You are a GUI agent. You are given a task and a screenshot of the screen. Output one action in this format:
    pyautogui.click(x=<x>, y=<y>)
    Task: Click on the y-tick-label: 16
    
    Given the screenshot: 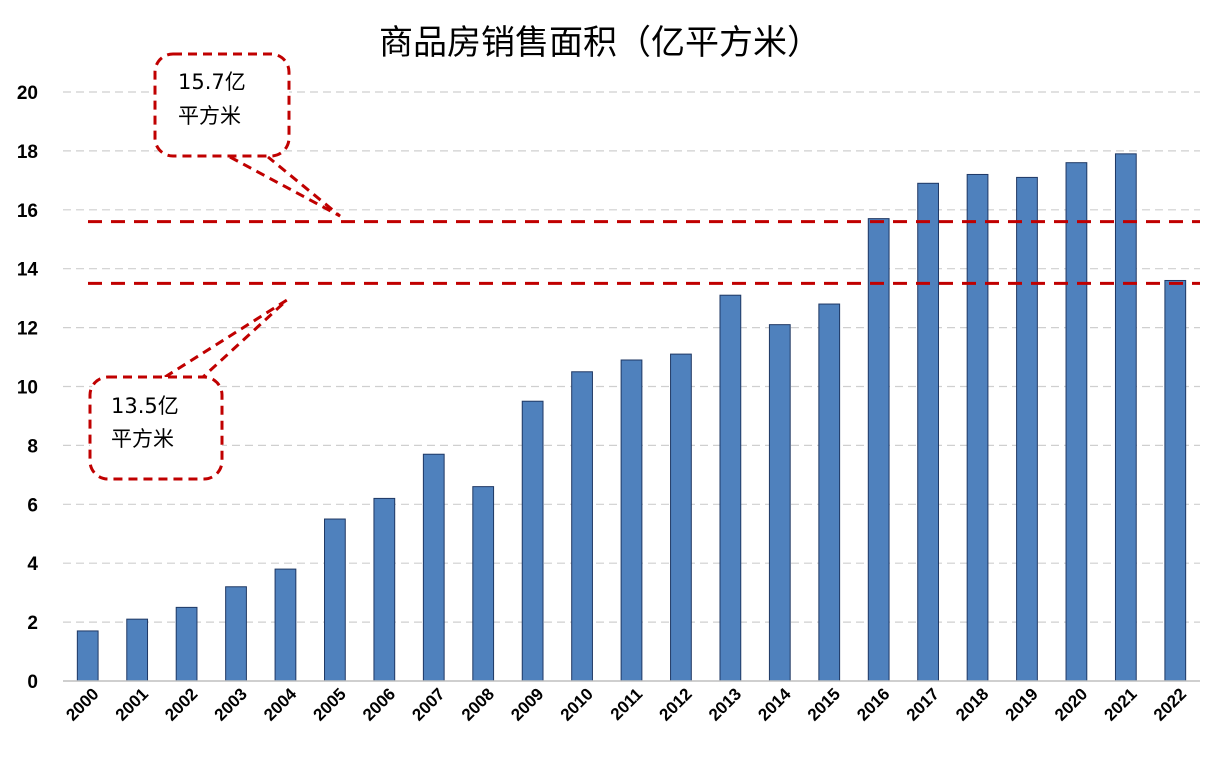 What is the action you would take?
    pyautogui.click(x=27, y=211)
    